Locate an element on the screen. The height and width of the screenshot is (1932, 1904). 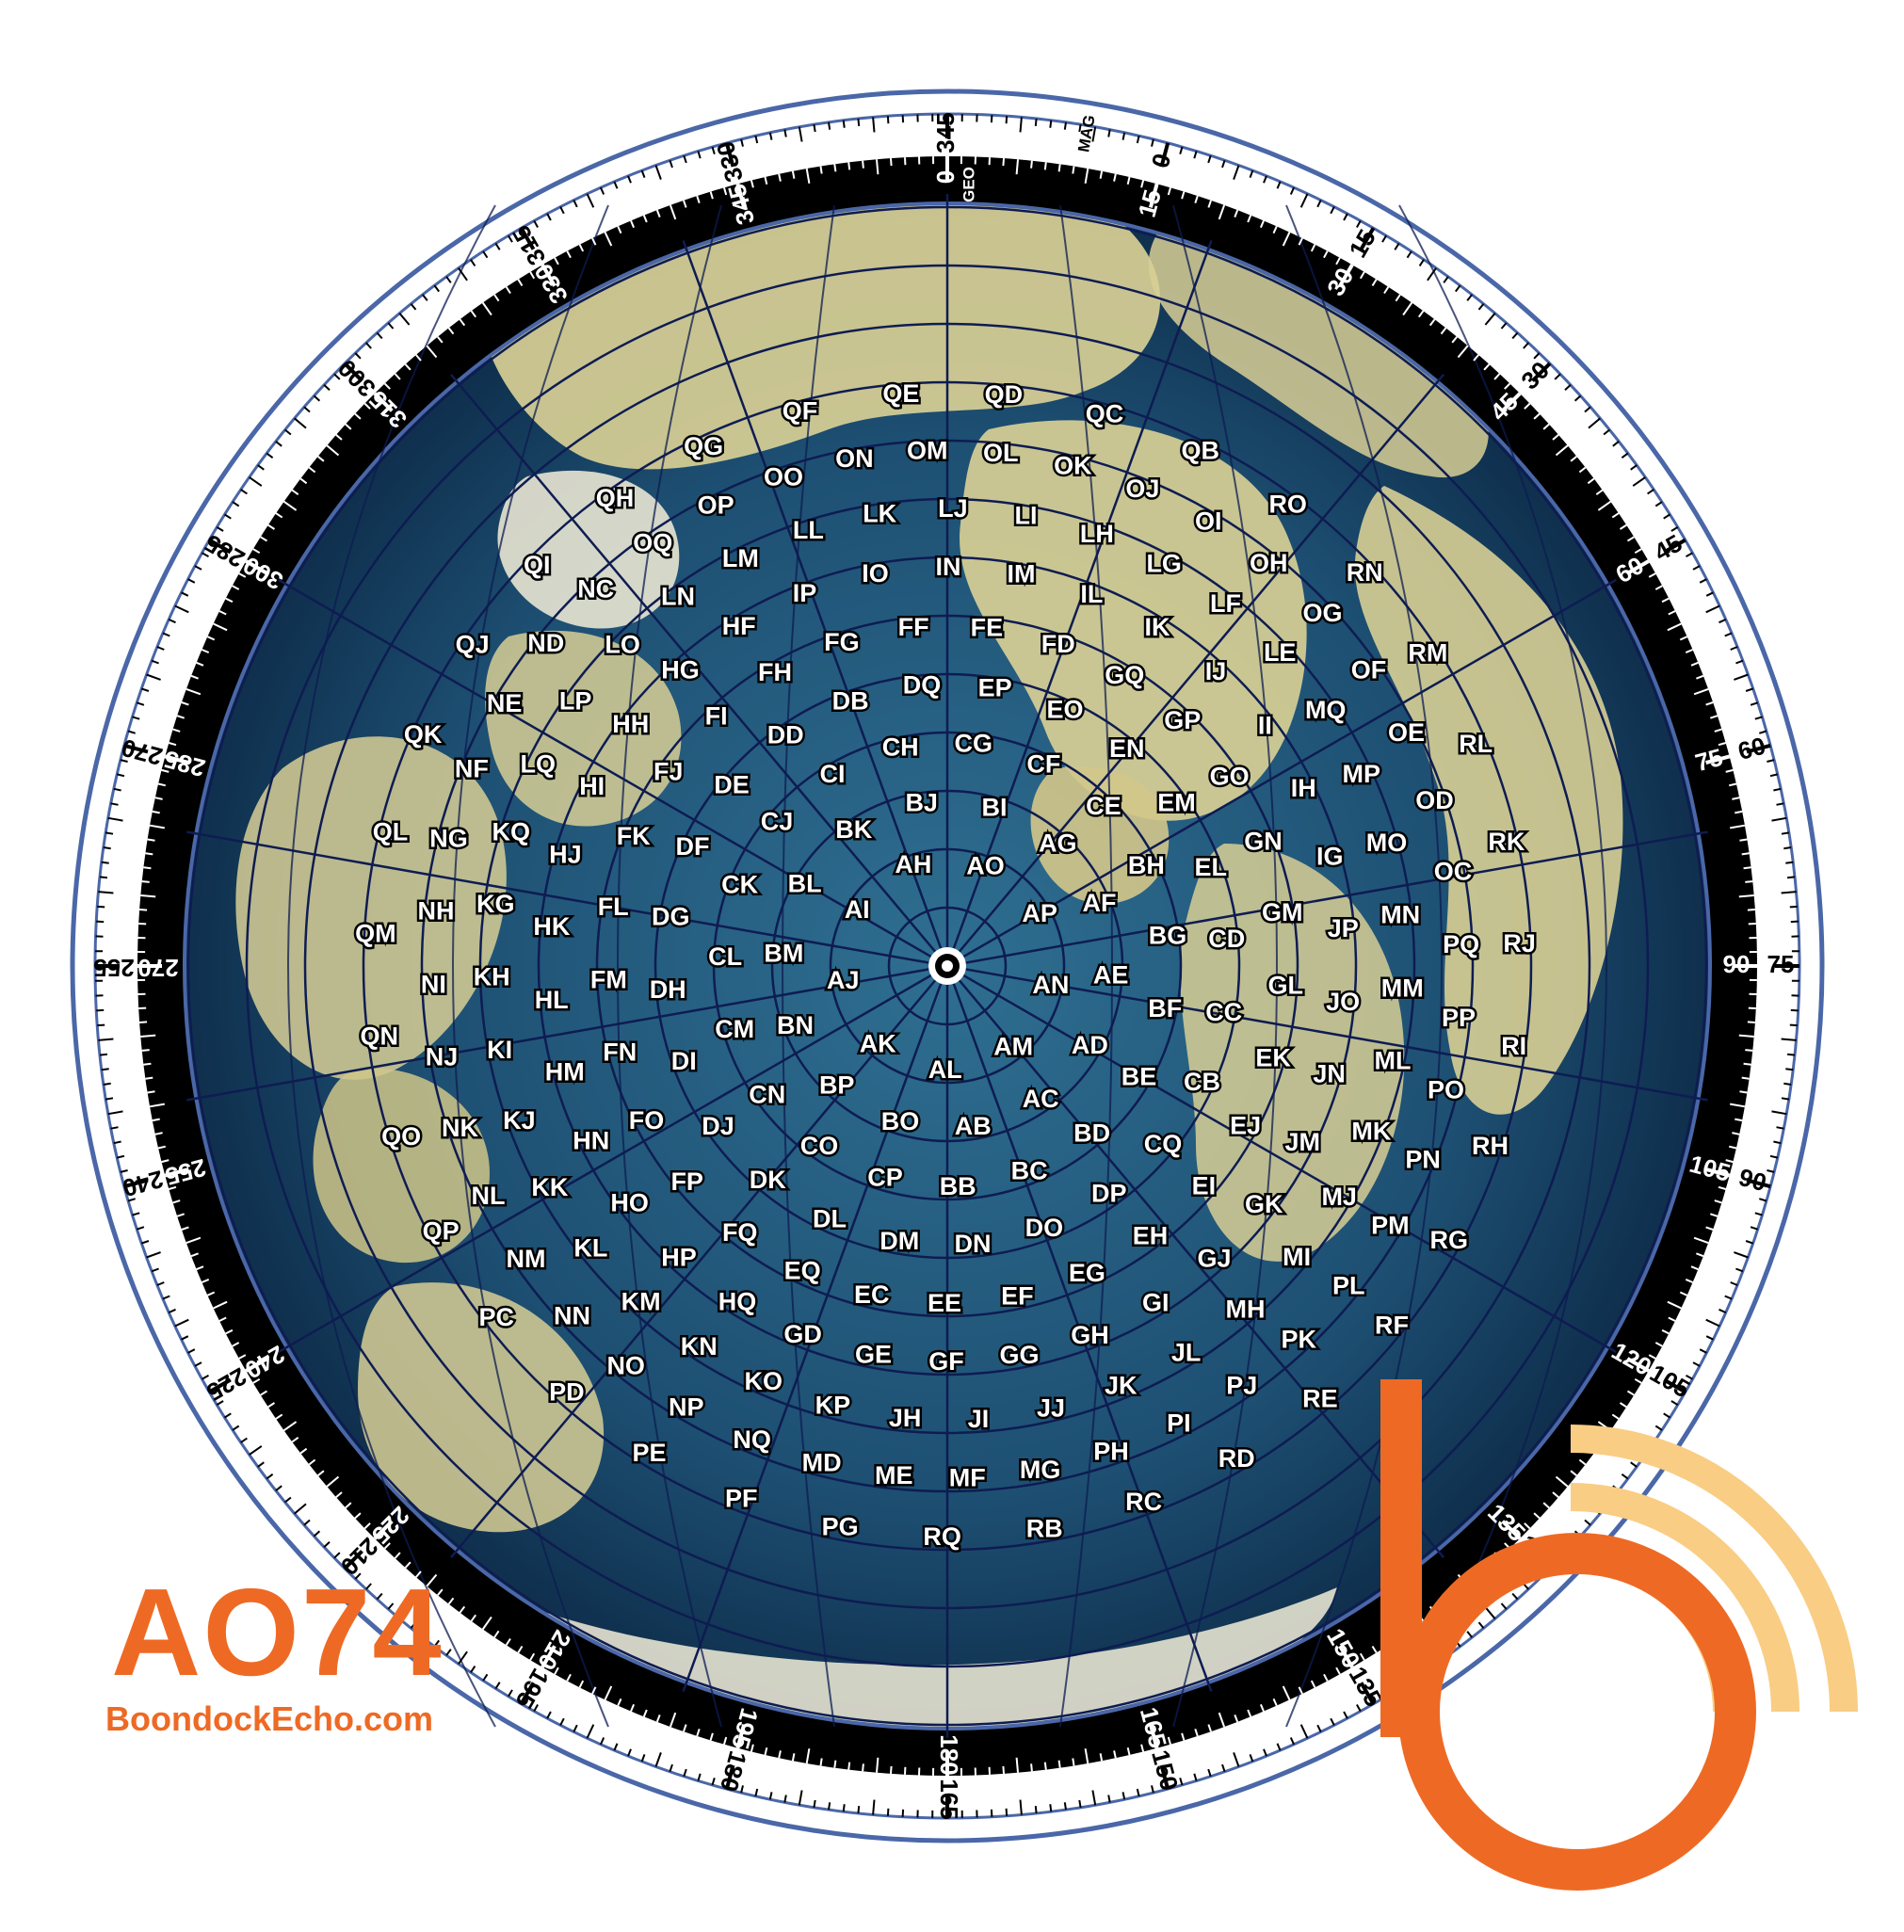
grid-square-label: KO is located at coordinates (764, 1381).